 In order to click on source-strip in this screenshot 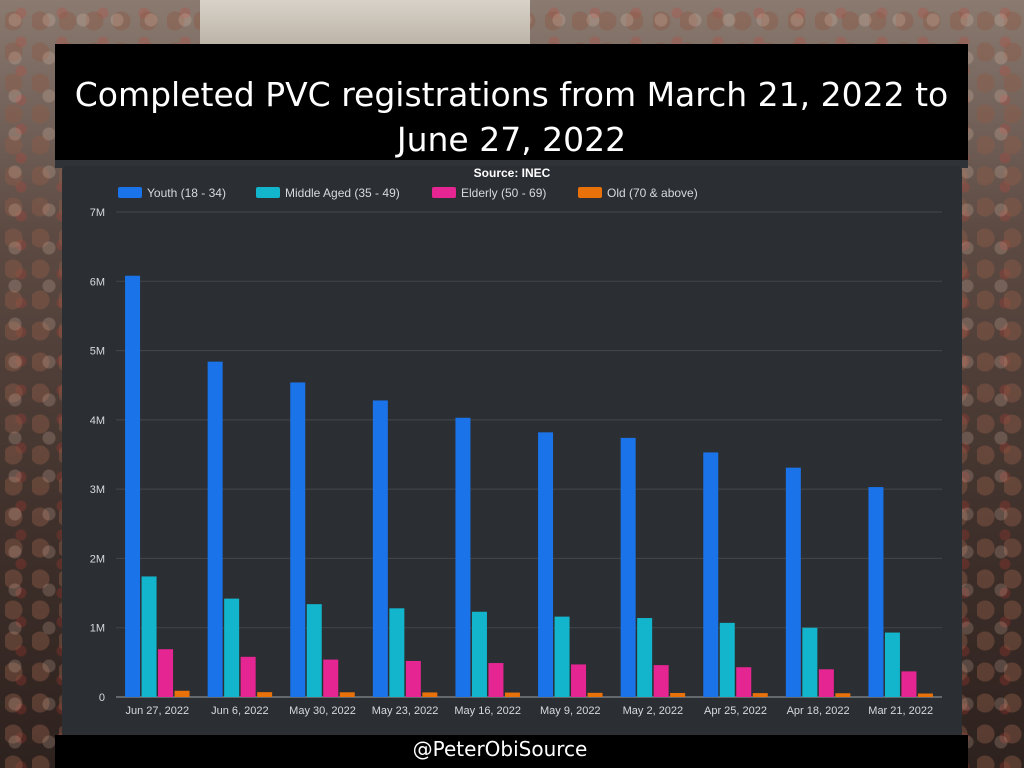, I will do `click(511, 164)`.